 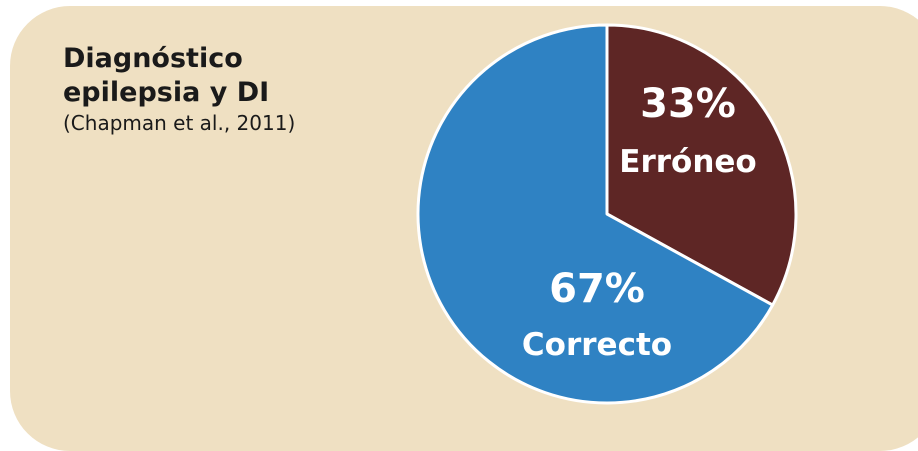 What do you see at coordinates (688, 104) in the screenshot?
I see `slice-percent-label: 33%` at bounding box center [688, 104].